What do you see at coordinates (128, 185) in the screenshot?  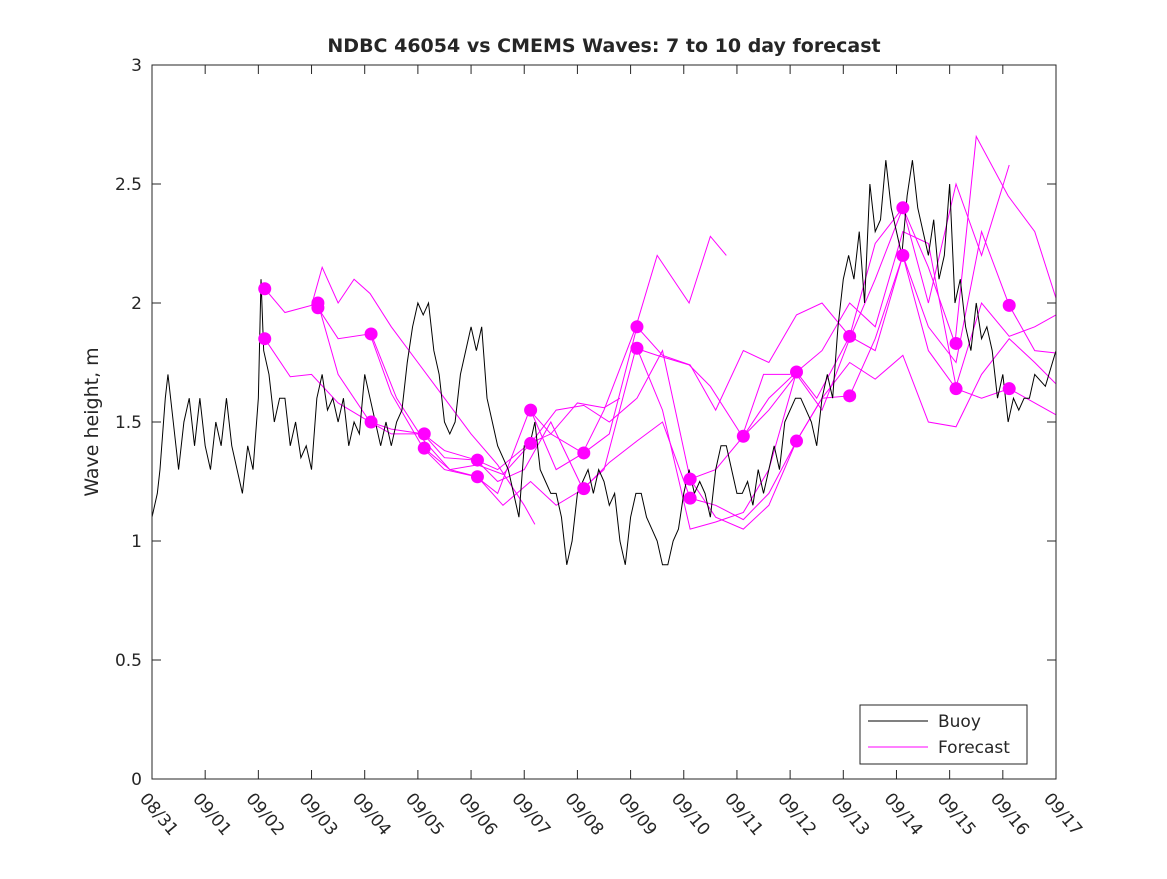 I see `y-tick-label: 2.5` at bounding box center [128, 185].